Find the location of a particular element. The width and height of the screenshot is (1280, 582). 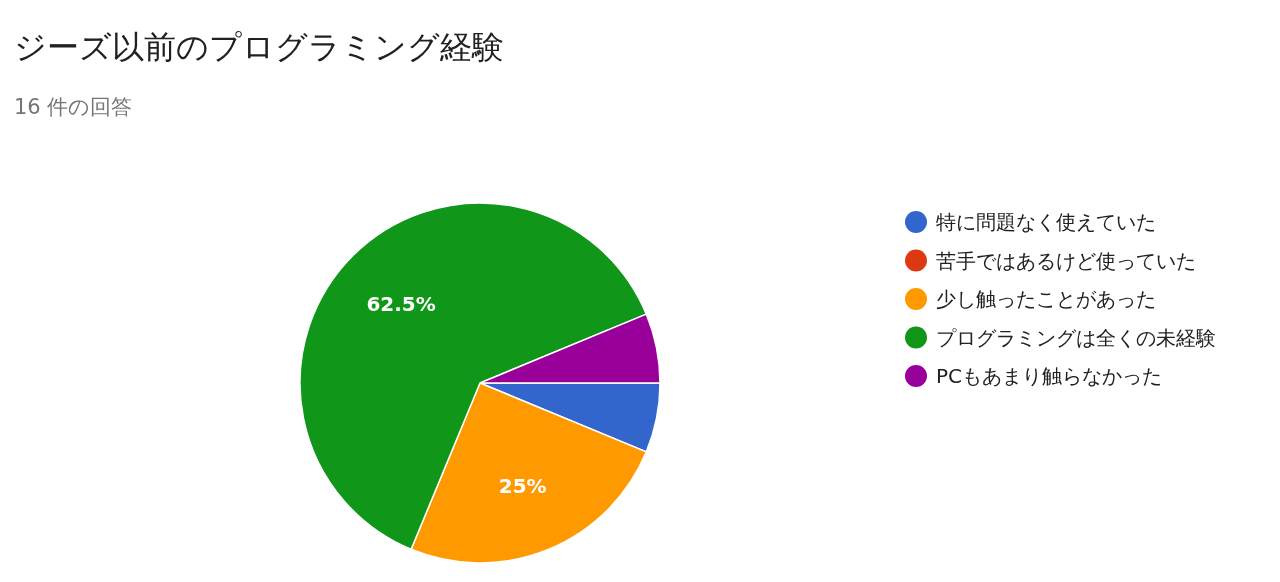

chart-title: ジーズ以前のプログラミング経験 is located at coordinates (259, 47).